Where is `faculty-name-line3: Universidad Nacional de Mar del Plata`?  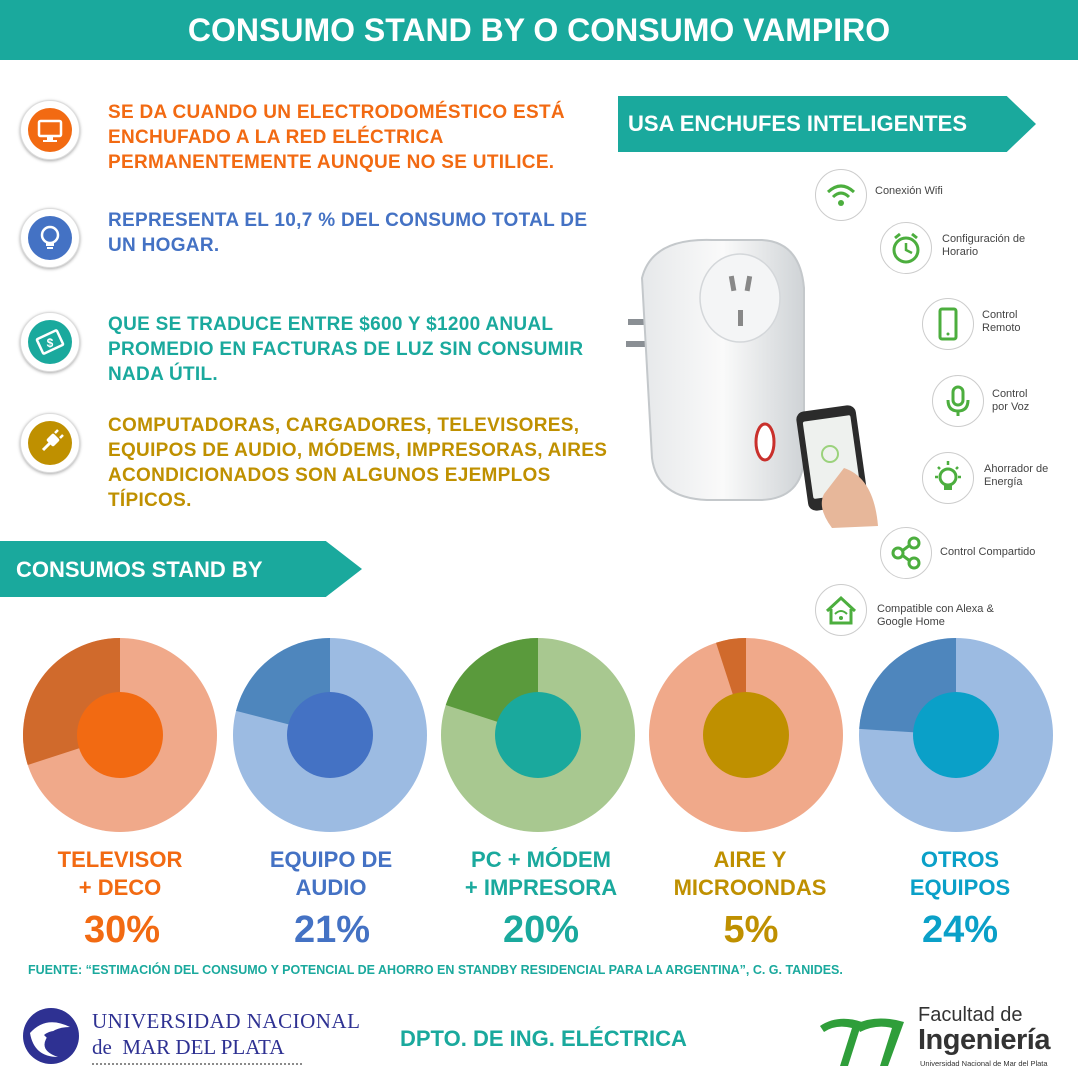
faculty-name-line3: Universidad Nacional de Mar del Plata is located at coordinates (984, 1063).